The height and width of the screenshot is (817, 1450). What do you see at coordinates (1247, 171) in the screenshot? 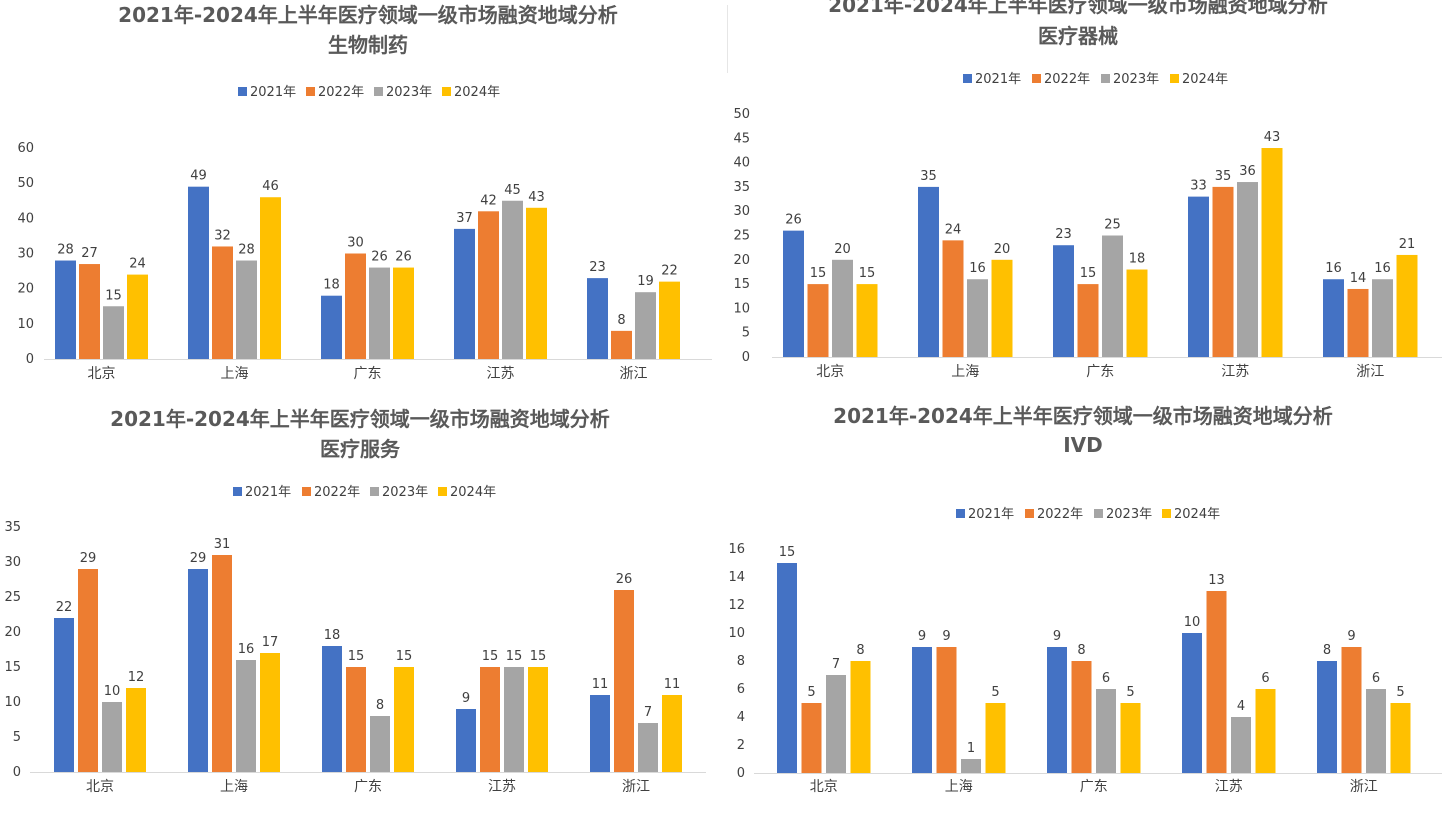
I see `data-label: 36` at bounding box center [1247, 171].